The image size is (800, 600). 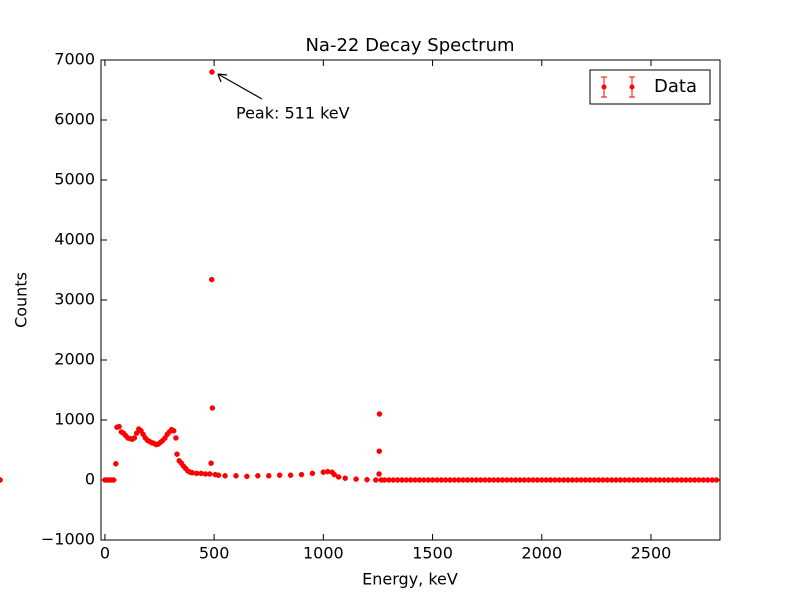 What do you see at coordinates (541, 553) in the screenshot?
I see `x-tick-label: 2000` at bounding box center [541, 553].